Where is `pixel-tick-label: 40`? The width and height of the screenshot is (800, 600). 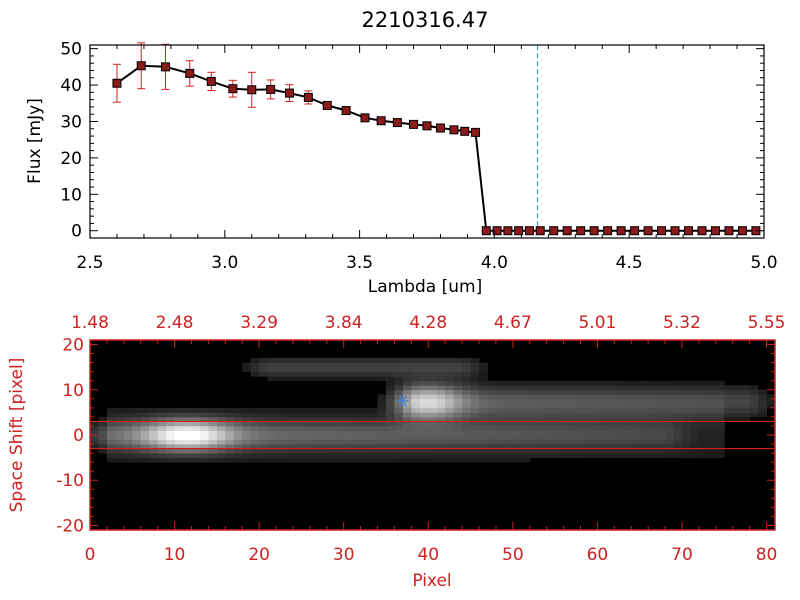 pixel-tick-label: 40 is located at coordinates (428, 555).